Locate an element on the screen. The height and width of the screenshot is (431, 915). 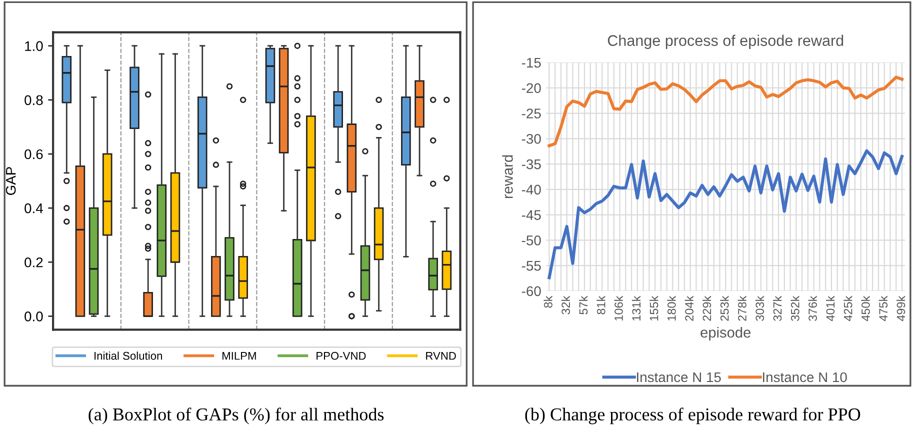
x-tick-label: 376k is located at coordinates (812, 308).